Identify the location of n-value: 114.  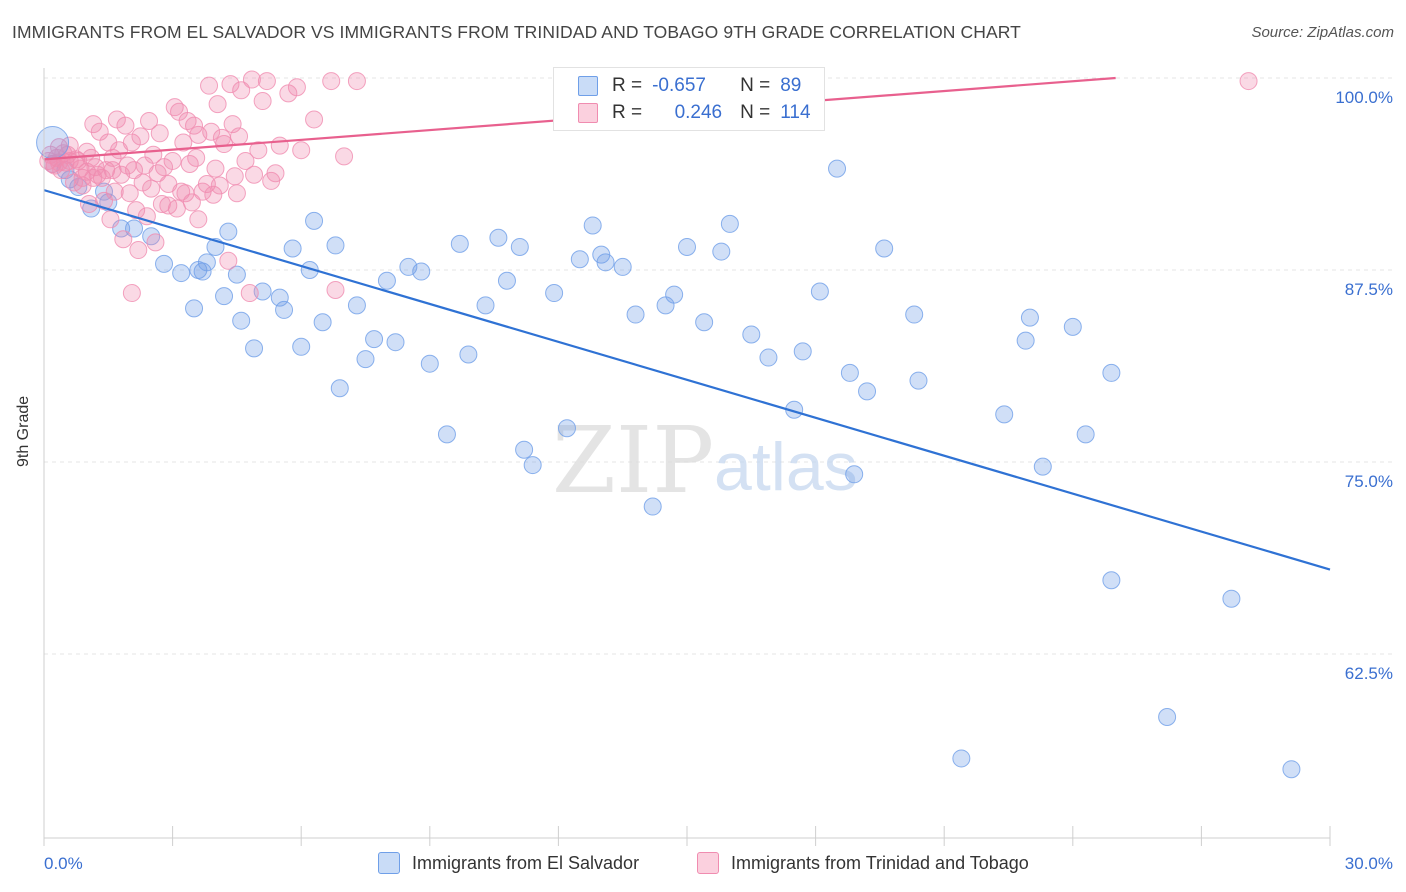
(795, 112).